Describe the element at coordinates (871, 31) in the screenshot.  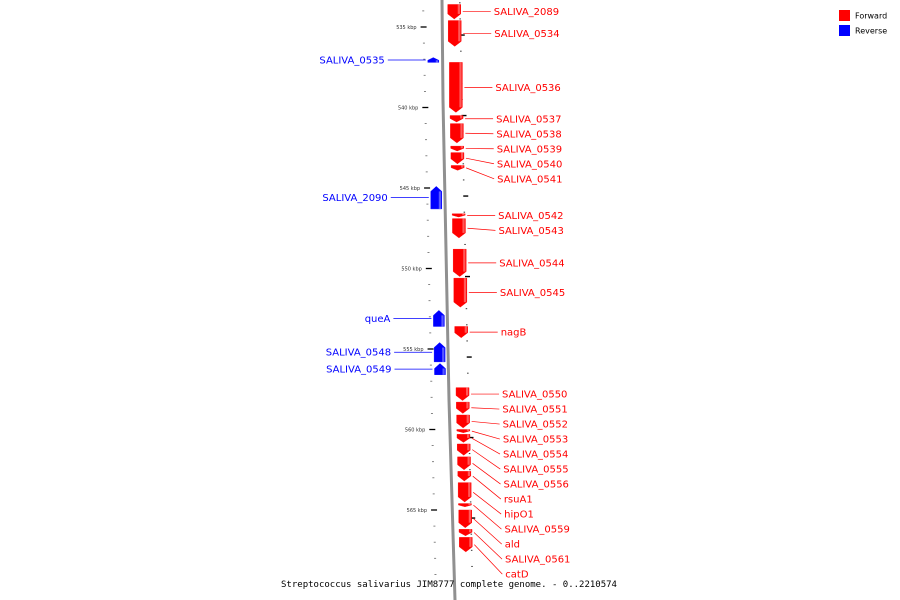
I see `legend-label-reverse: Reverse` at that location.